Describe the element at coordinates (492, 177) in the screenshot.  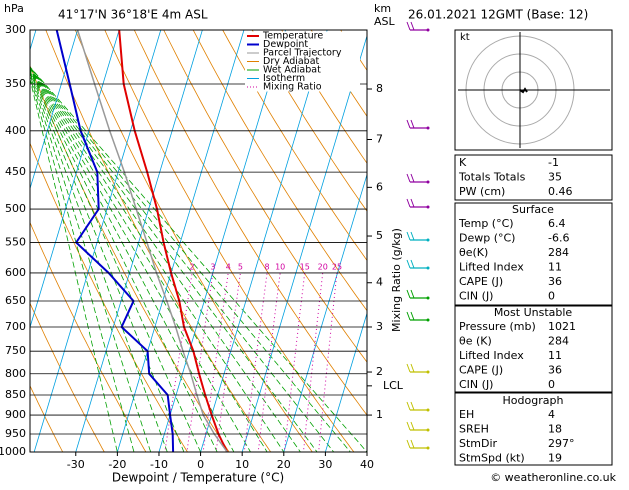
I see `table-key: Totals Totals` at that location.